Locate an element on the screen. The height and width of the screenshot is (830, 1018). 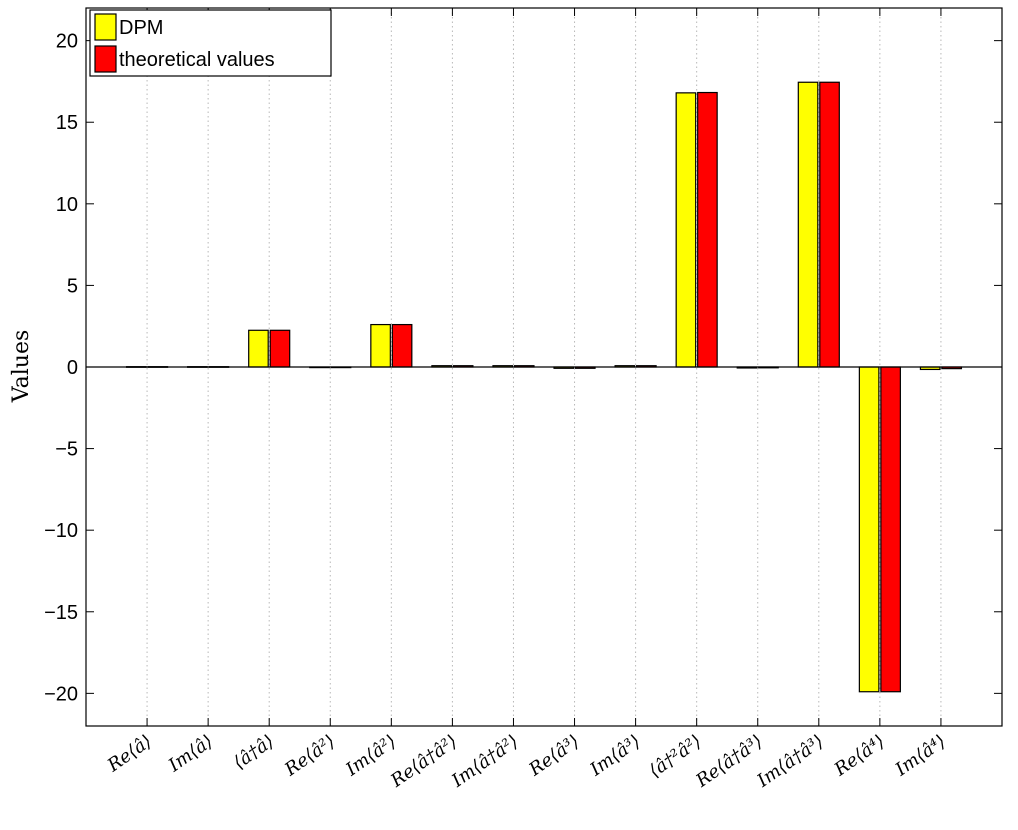
y-tick-label: 20 is located at coordinates (67, 42).